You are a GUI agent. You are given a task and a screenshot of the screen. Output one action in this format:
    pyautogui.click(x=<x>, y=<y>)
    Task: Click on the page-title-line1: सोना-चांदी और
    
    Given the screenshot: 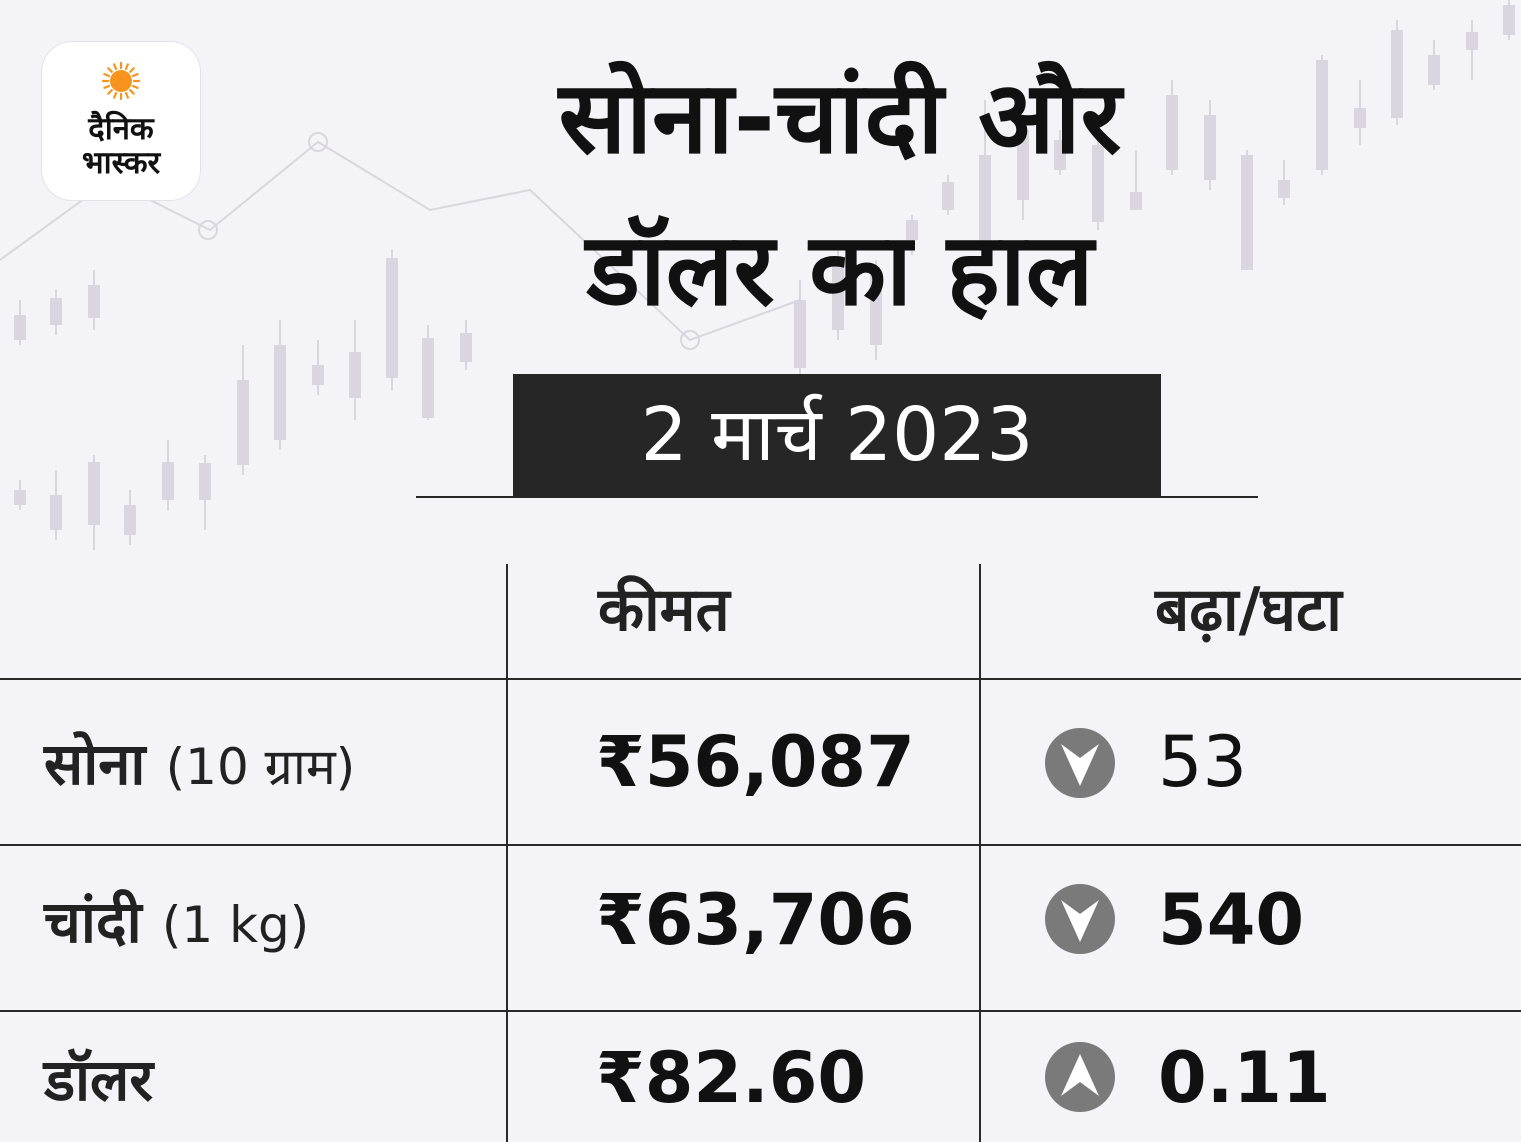 What is the action you would take?
    pyautogui.click(x=840, y=117)
    